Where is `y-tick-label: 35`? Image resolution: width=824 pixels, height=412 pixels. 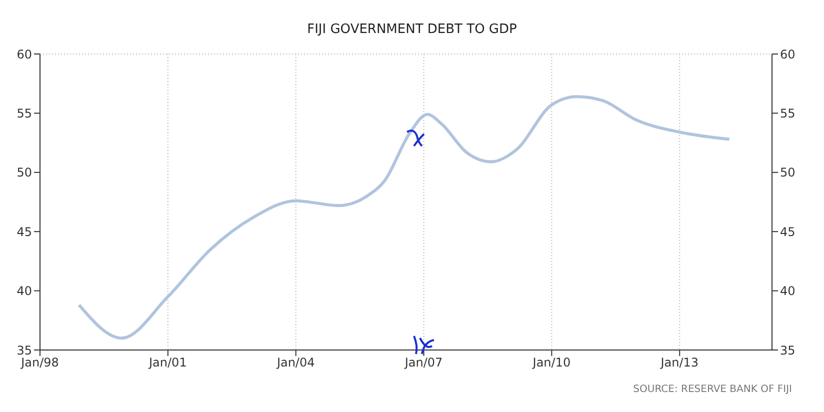
y-tick-label: 35 is located at coordinates (24, 350).